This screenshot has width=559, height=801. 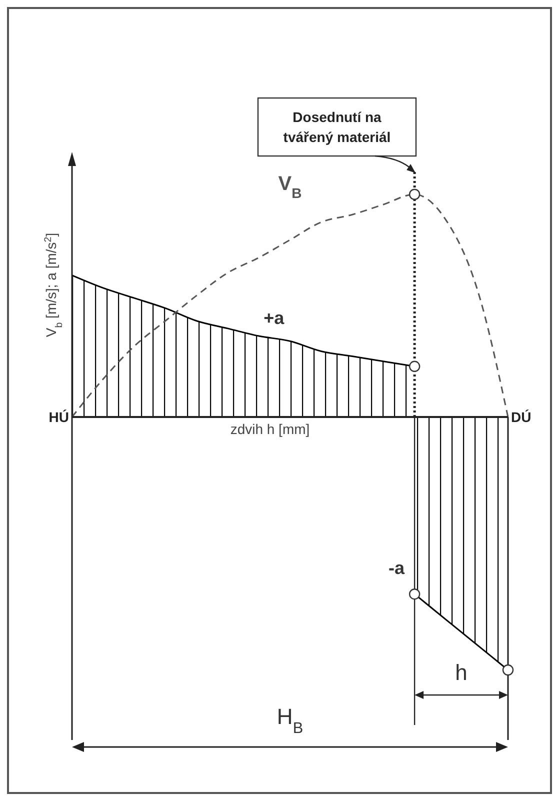 What do you see at coordinates (58, 417) in the screenshot?
I see `text: HÚ` at bounding box center [58, 417].